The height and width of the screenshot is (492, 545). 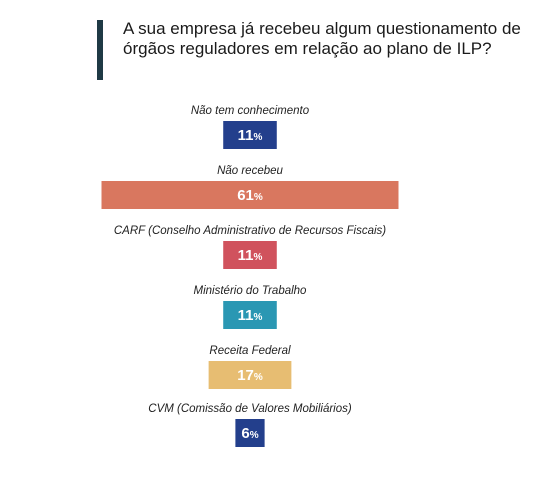 What do you see at coordinates (100, 50) in the screenshot?
I see `title-accent-bar` at bounding box center [100, 50].